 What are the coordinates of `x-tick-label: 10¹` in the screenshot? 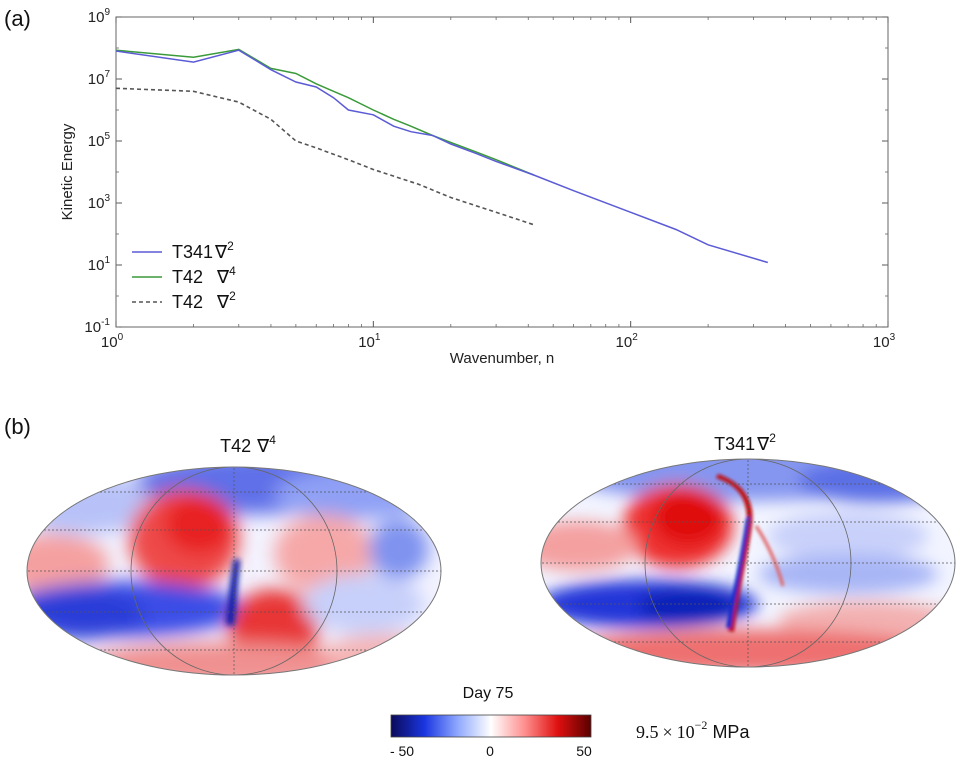 It's located at (369, 341).